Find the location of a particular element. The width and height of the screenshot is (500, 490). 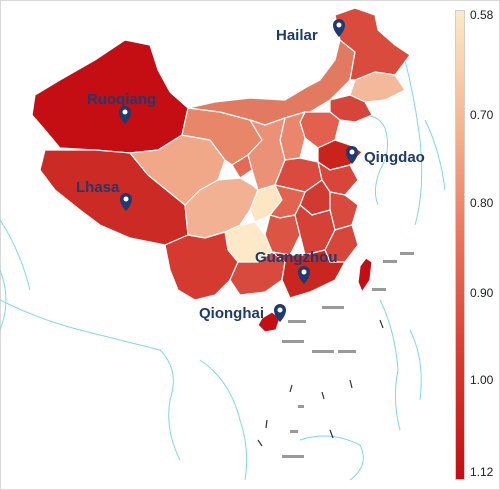

scale-tick: 0.70 is located at coordinates (482, 115).